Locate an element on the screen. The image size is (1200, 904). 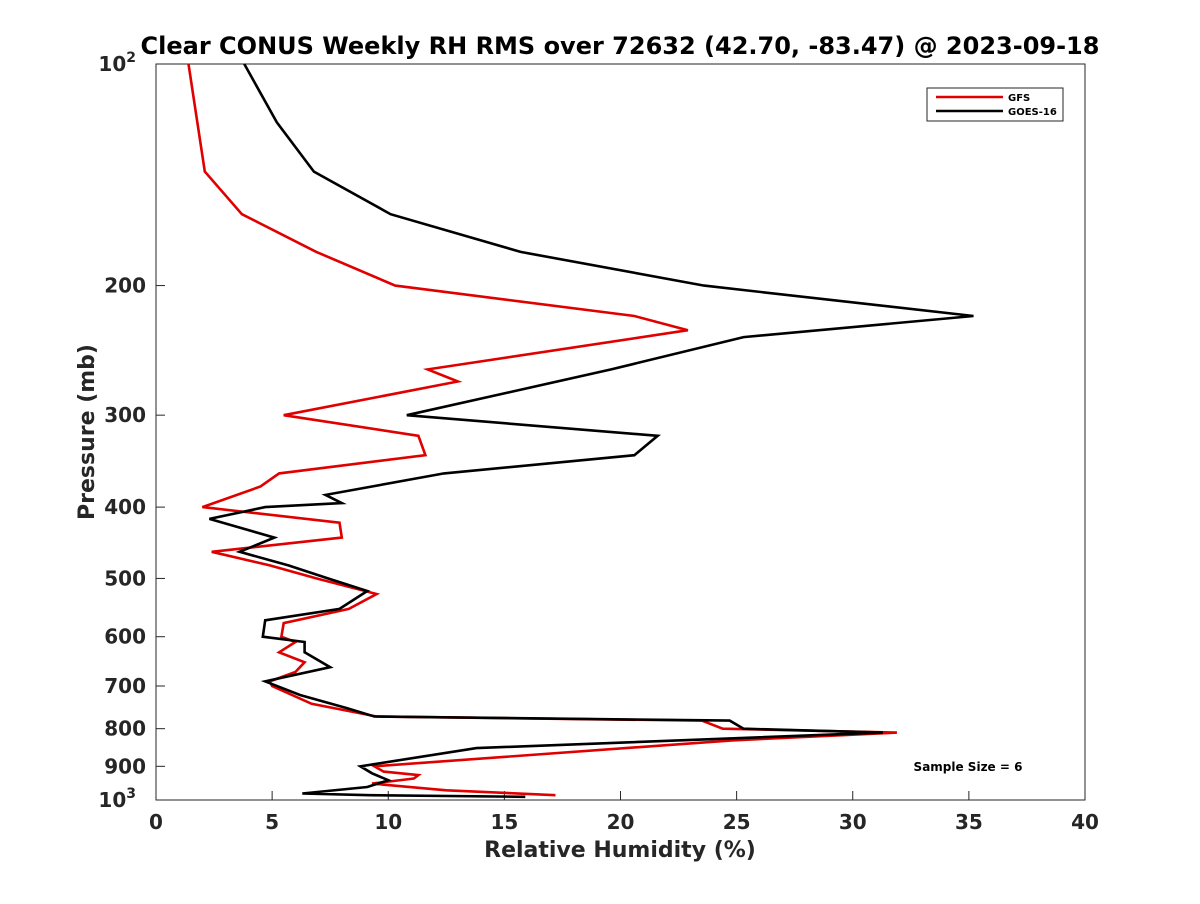
y-tick-label: 800 is located at coordinates (125, 729).